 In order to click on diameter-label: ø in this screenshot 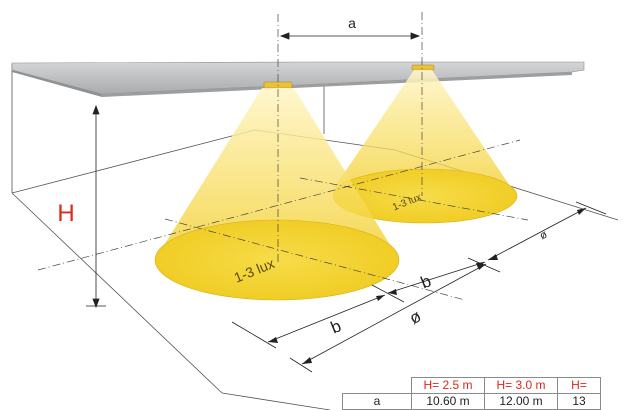, I will do `click(415, 317)`.